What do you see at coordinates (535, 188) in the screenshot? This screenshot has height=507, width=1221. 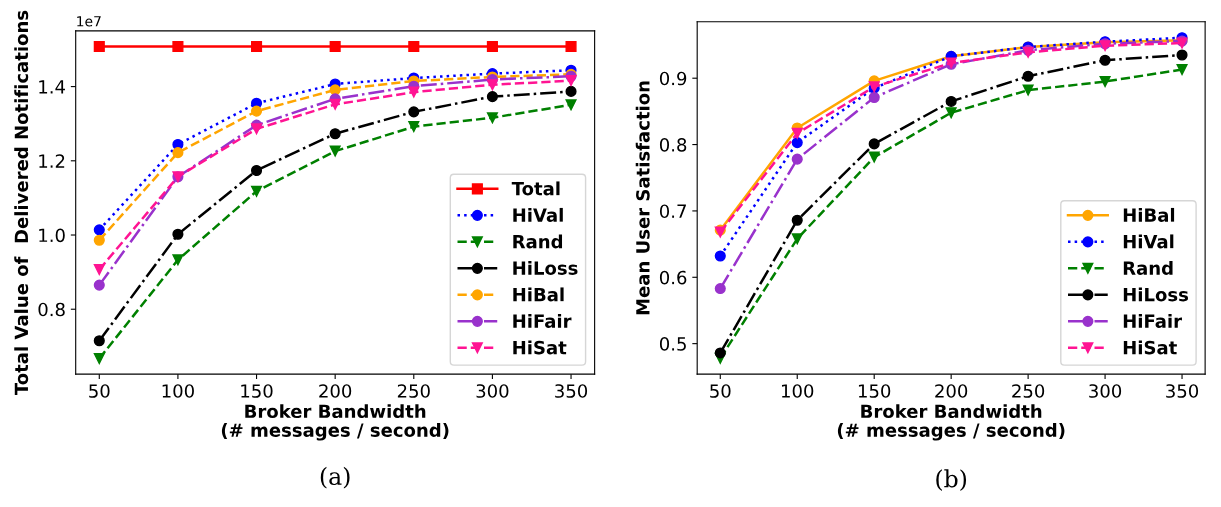 I see `legend-label: Total` at bounding box center [535, 188].